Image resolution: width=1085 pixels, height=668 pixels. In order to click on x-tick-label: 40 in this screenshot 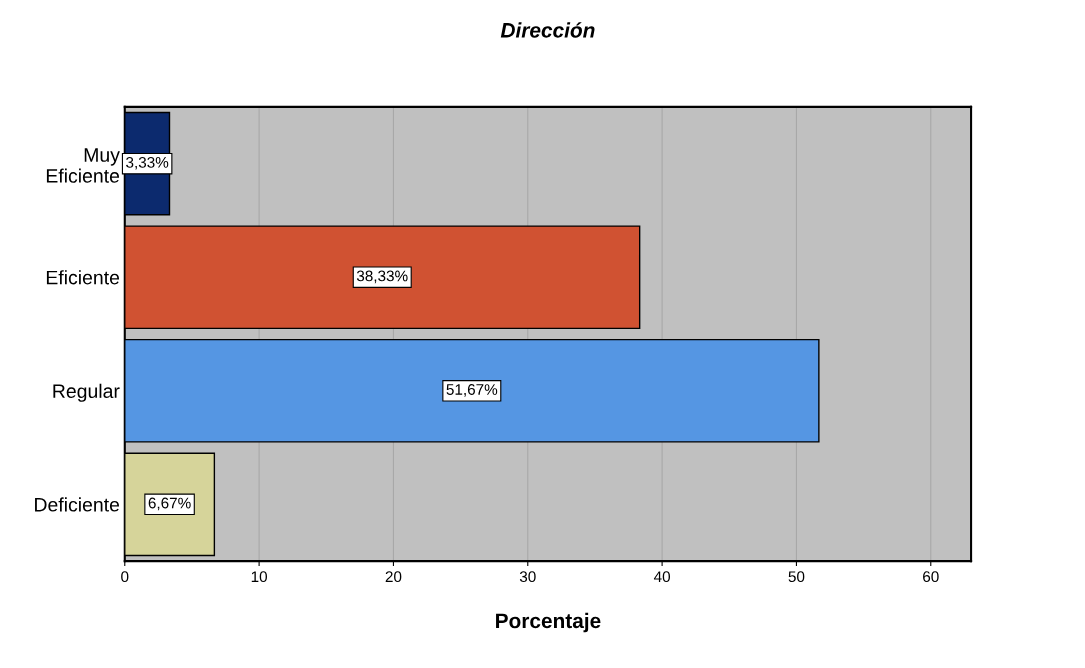, I will do `click(662, 577)`.